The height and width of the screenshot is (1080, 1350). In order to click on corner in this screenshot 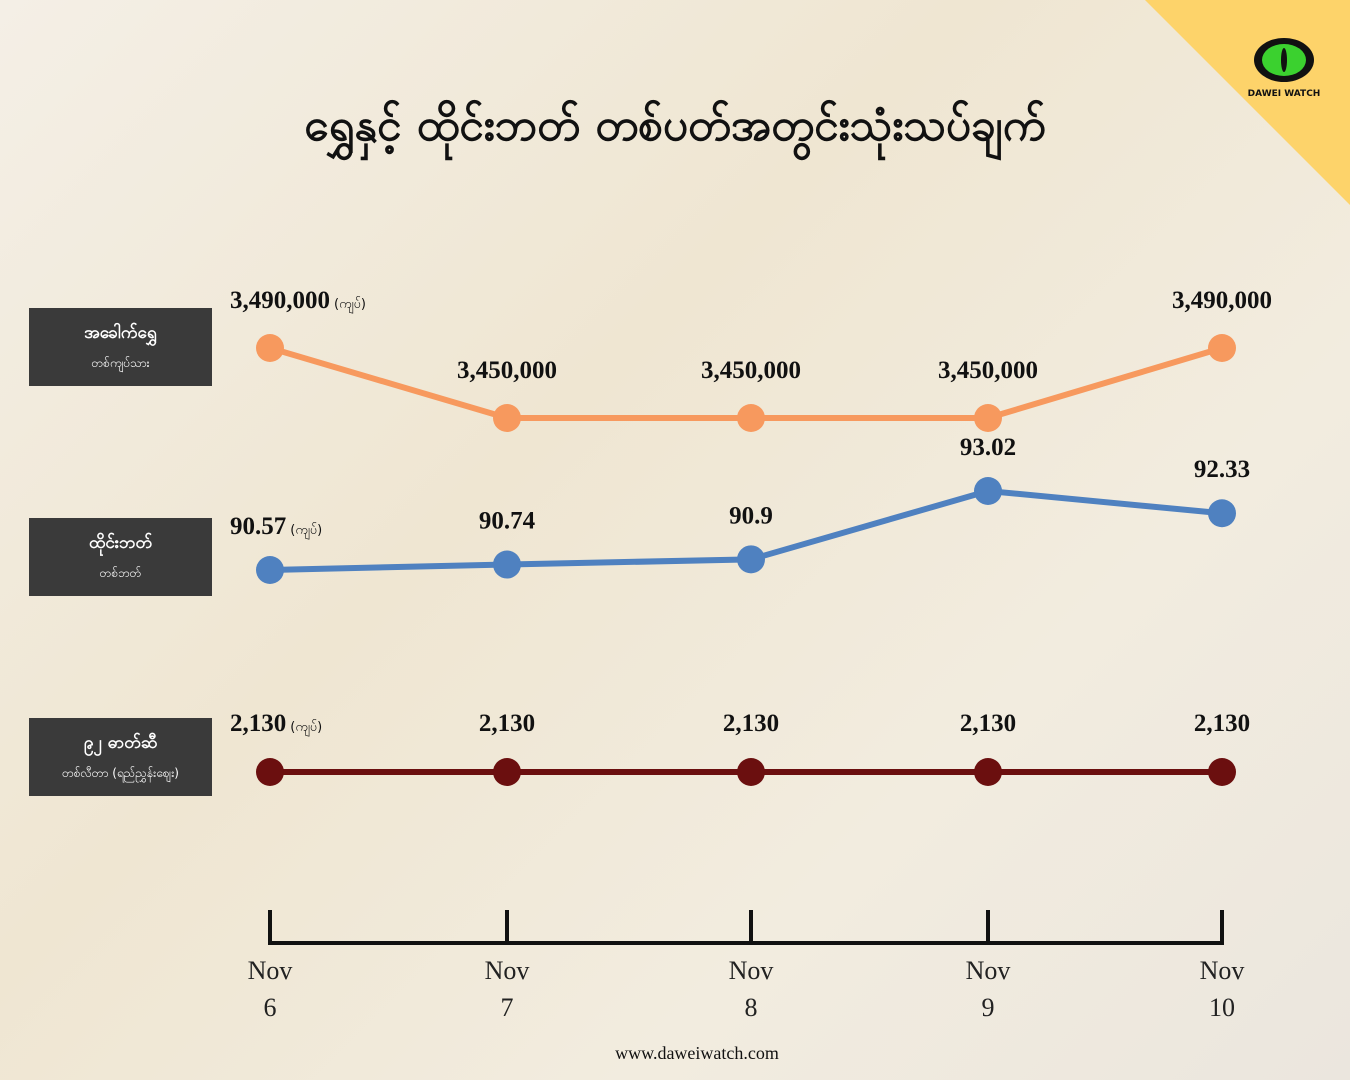, I will do `click(1247, 102)`.